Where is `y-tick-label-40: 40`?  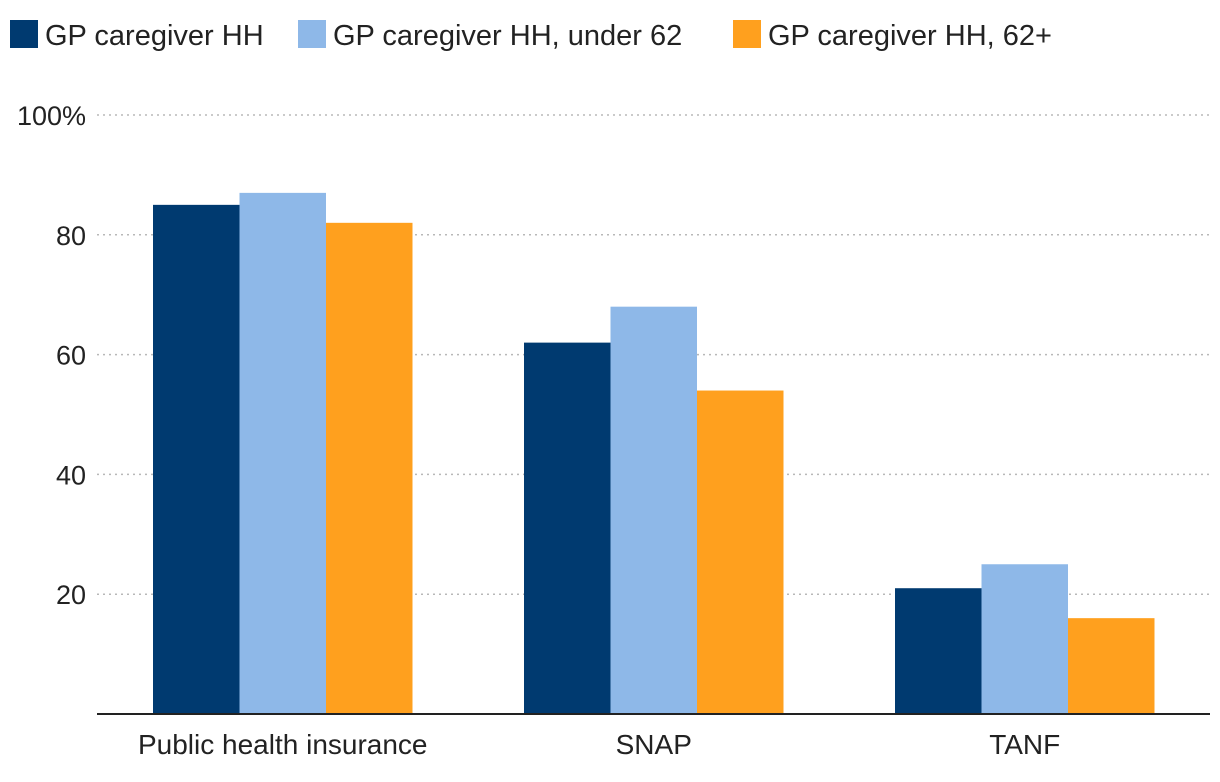
y-tick-label-40: 40 is located at coordinates (71, 475).